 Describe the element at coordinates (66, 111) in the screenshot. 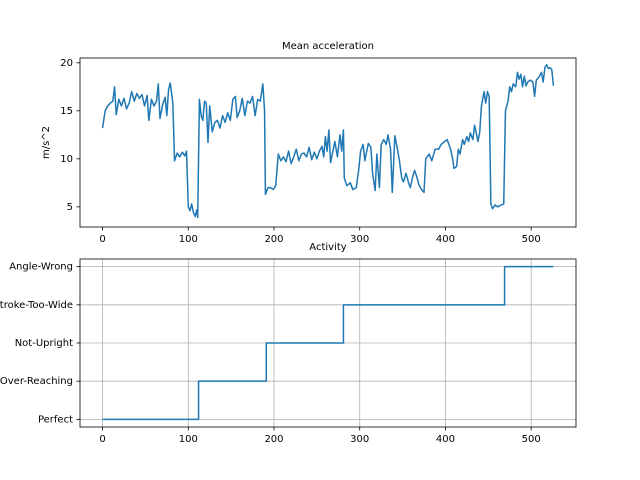

I see `y-tick-label: 15` at that location.